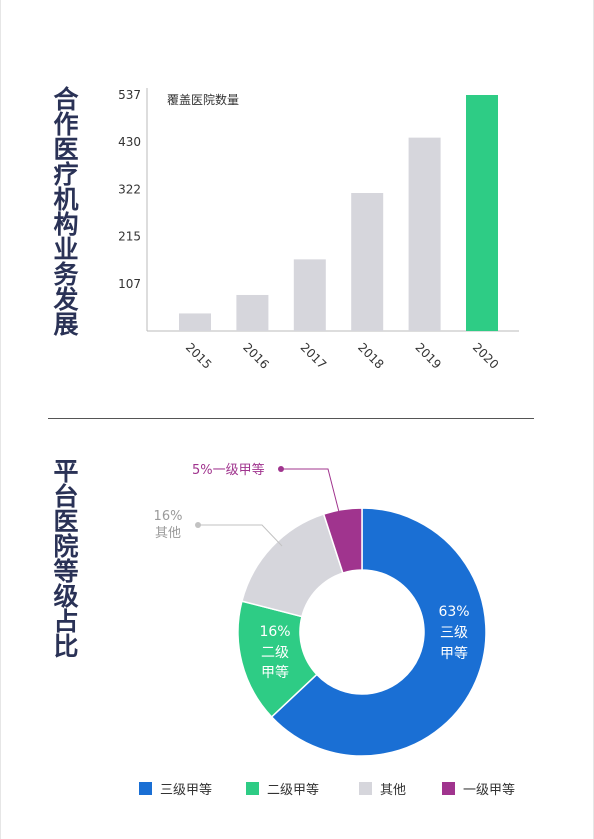  I want to click on section-title-development: 合作医疗机构业务发展, so click(64, 211).